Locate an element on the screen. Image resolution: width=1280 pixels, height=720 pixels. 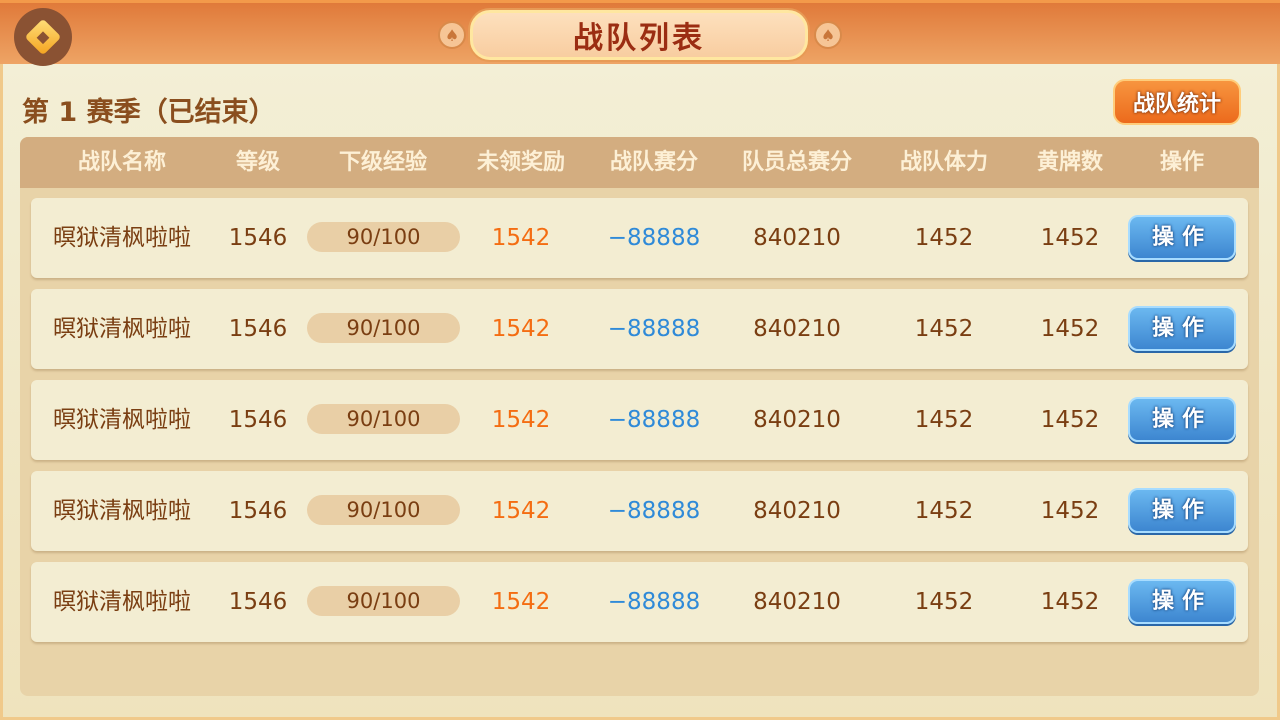
team-stats-button: 战队统计 is located at coordinates (1177, 102).